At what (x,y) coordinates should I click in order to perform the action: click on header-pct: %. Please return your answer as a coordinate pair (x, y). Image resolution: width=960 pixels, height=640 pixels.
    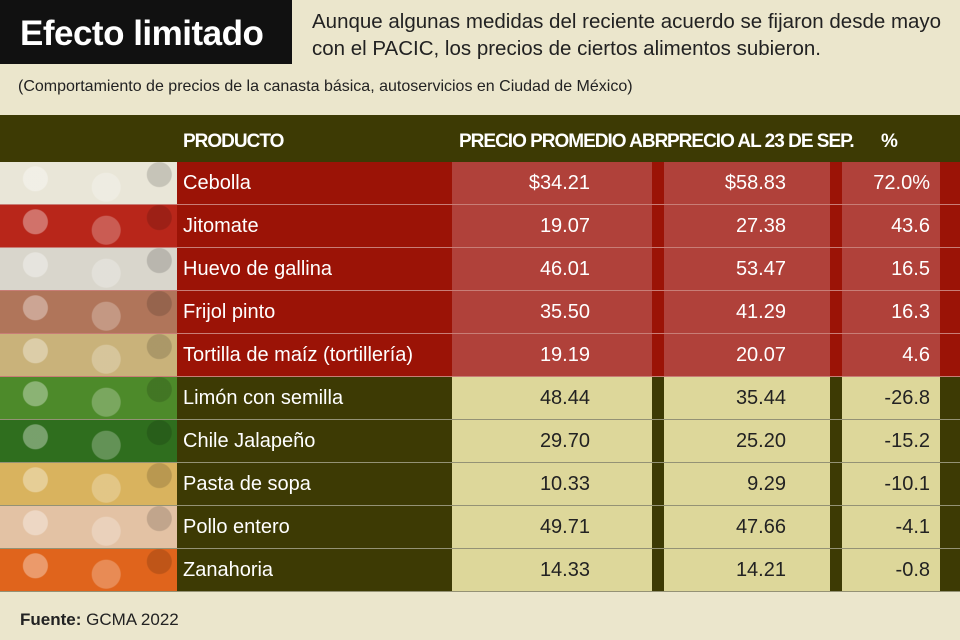
    Looking at the image, I should click on (889, 141).